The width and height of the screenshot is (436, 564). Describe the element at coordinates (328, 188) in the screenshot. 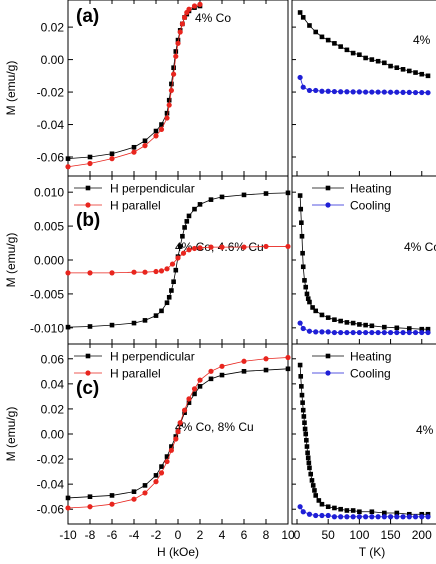

I see `panel-b-right-legend-marker` at that location.